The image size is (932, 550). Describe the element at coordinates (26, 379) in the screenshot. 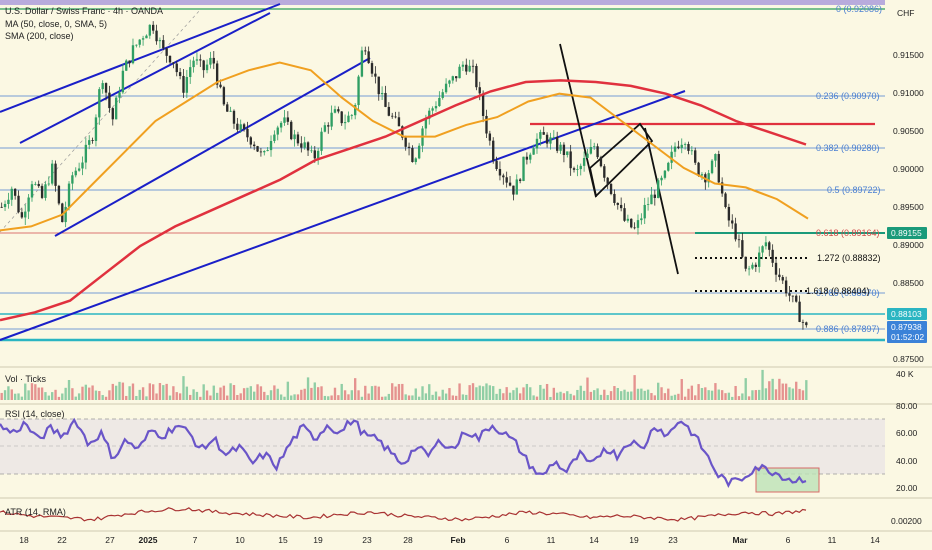

I see `volume-legend: Vol · Ticks` at that location.